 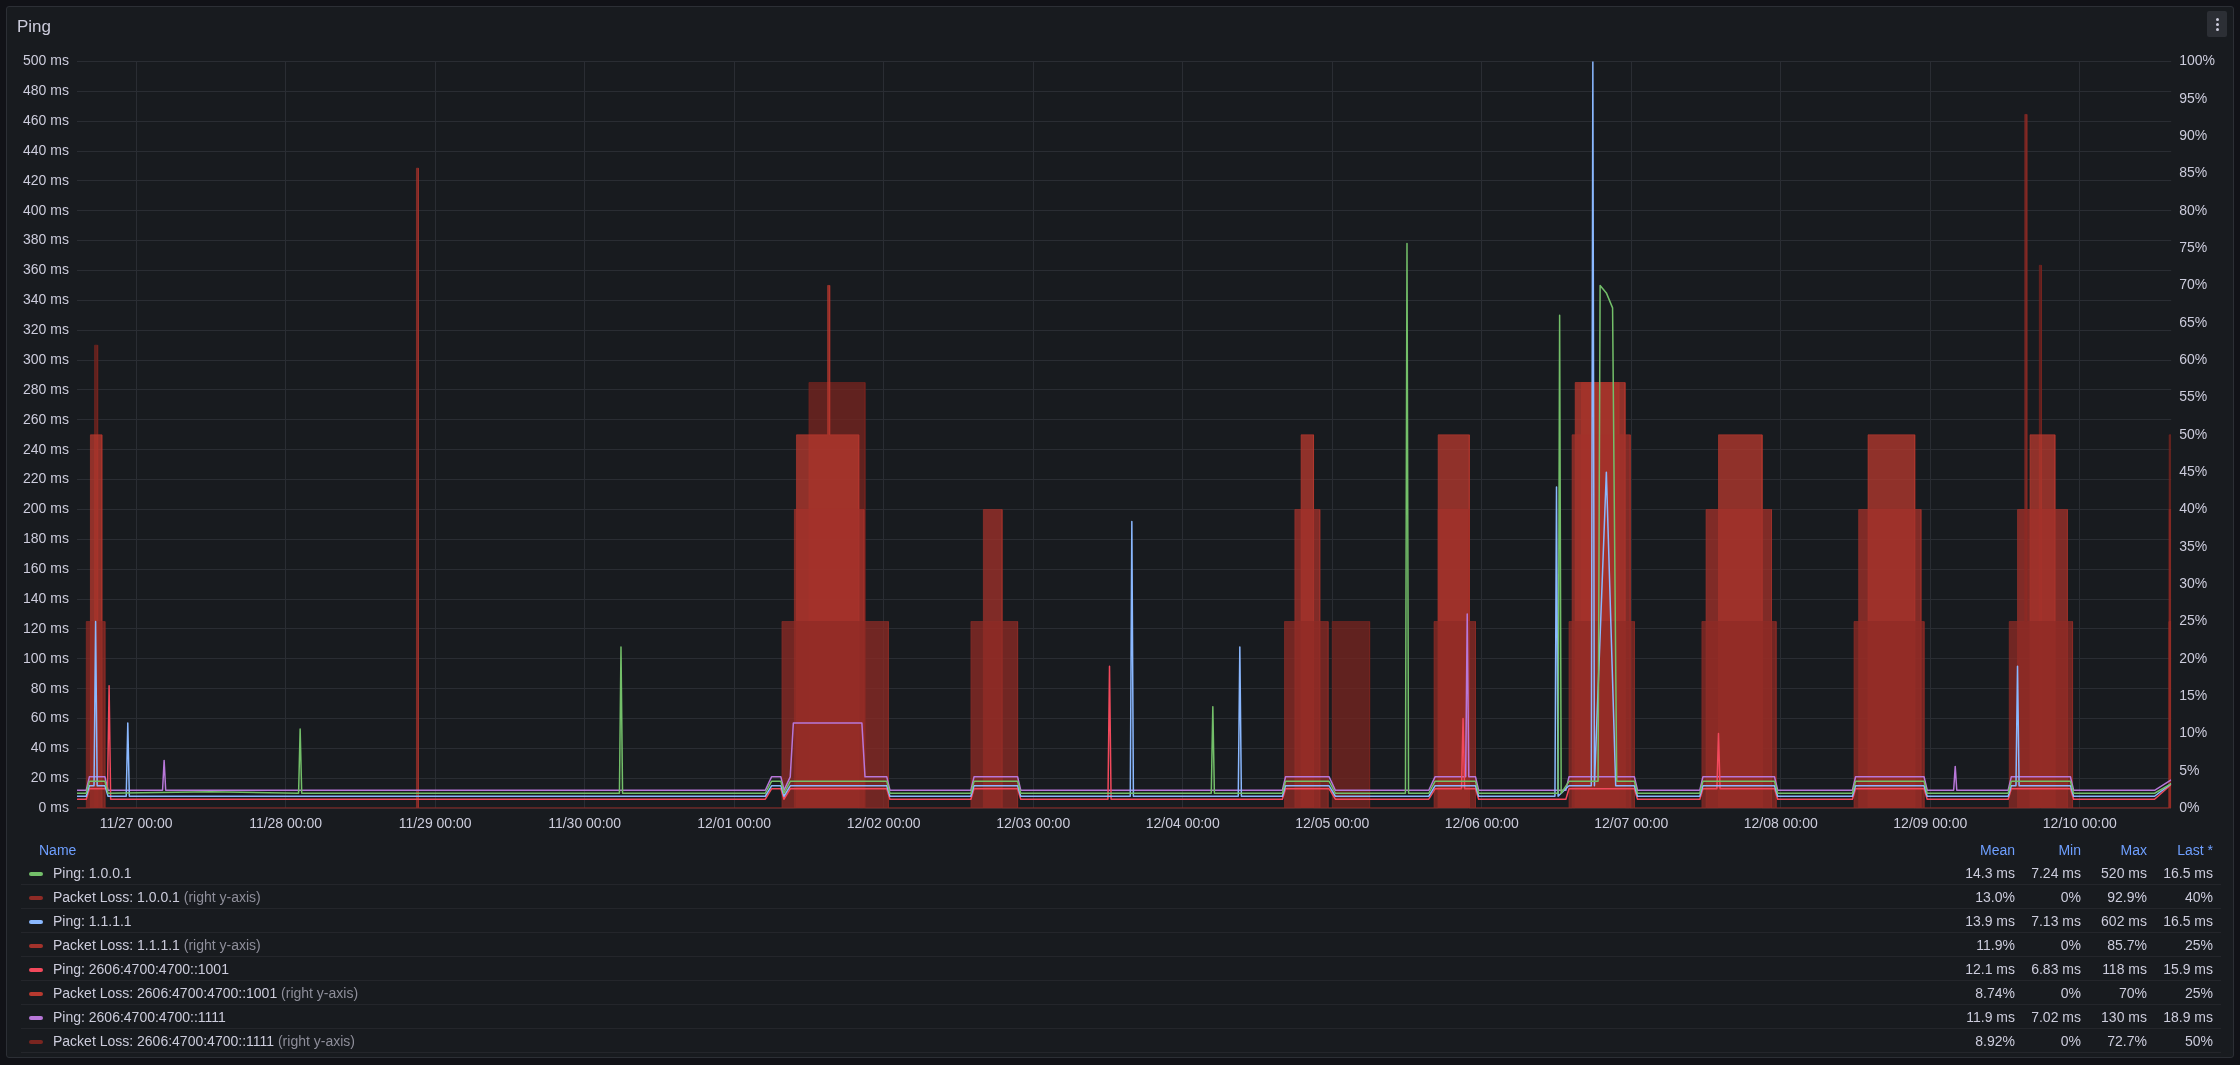 I want to click on legend-label: Packet Loss: 1.1.1.1, so click(x=116, y=944).